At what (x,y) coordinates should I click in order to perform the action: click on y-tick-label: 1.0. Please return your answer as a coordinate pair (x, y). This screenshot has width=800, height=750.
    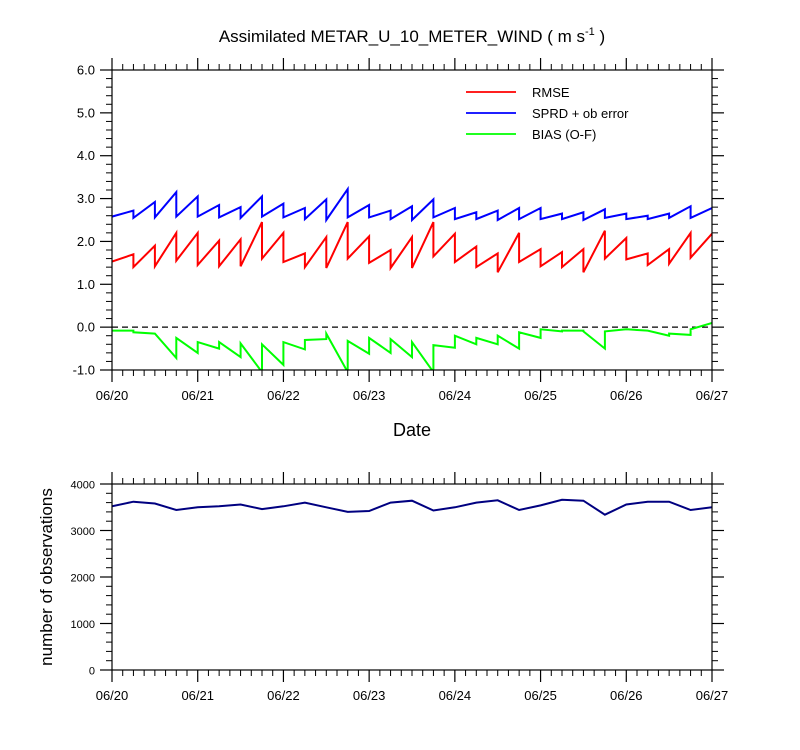
    Looking at the image, I should click on (86, 284).